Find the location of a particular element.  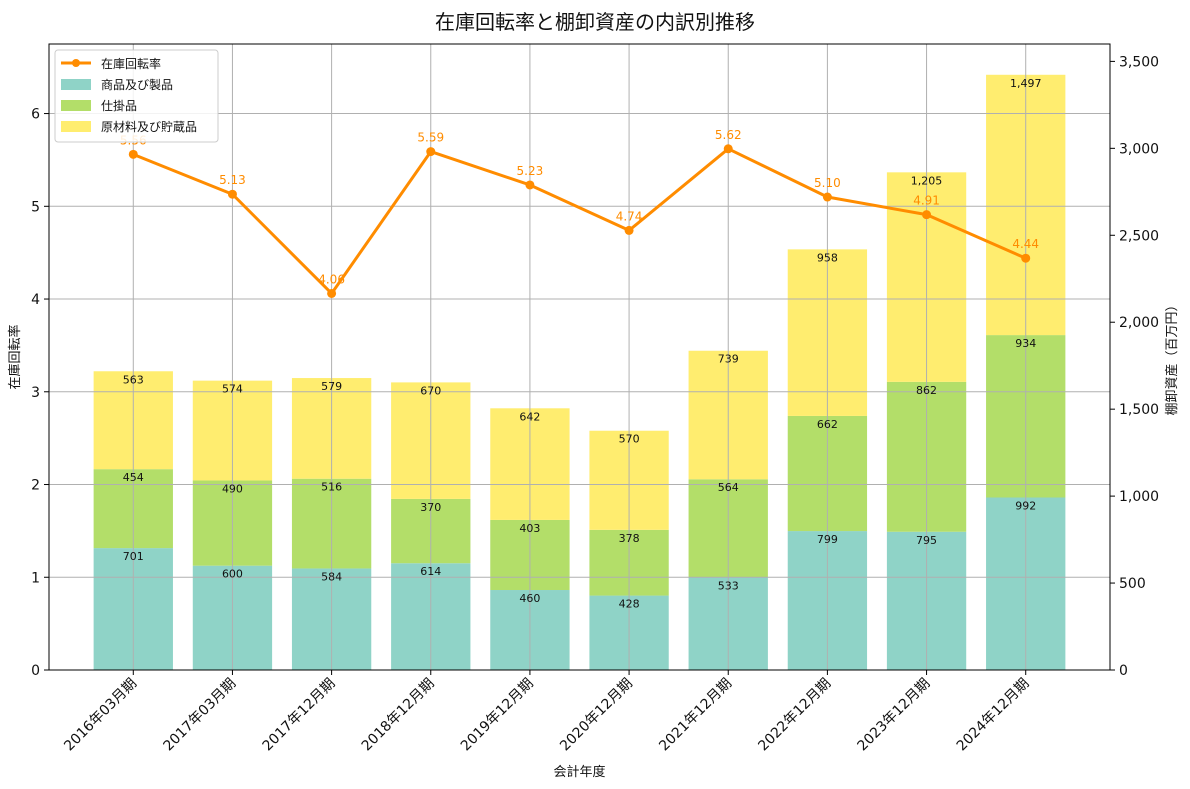

y2-tick-label: 1,500 is located at coordinates (1139, 410).